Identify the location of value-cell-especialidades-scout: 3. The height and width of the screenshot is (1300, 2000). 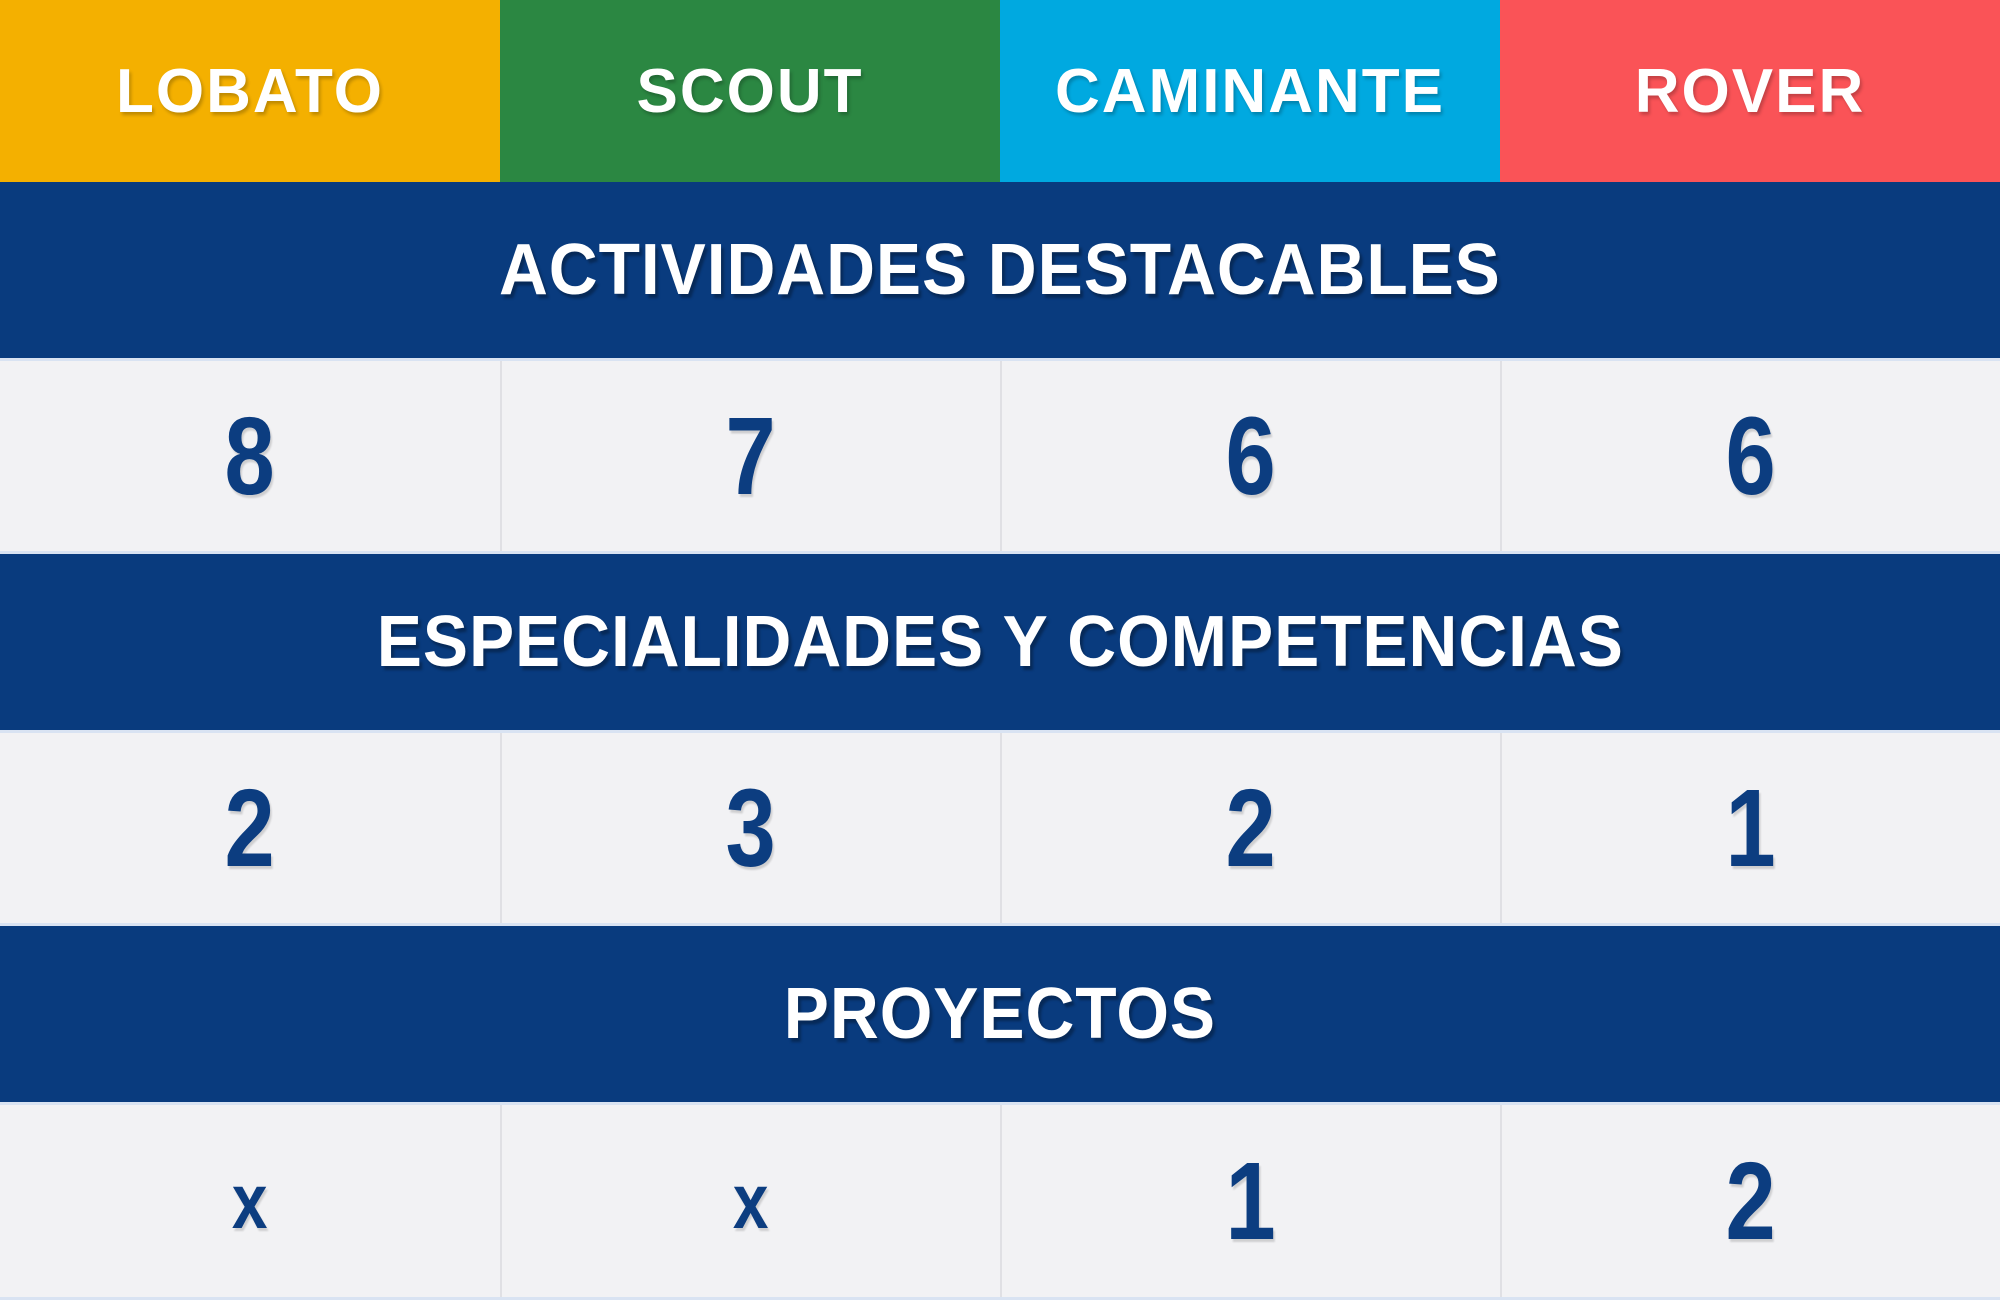
(750, 828).